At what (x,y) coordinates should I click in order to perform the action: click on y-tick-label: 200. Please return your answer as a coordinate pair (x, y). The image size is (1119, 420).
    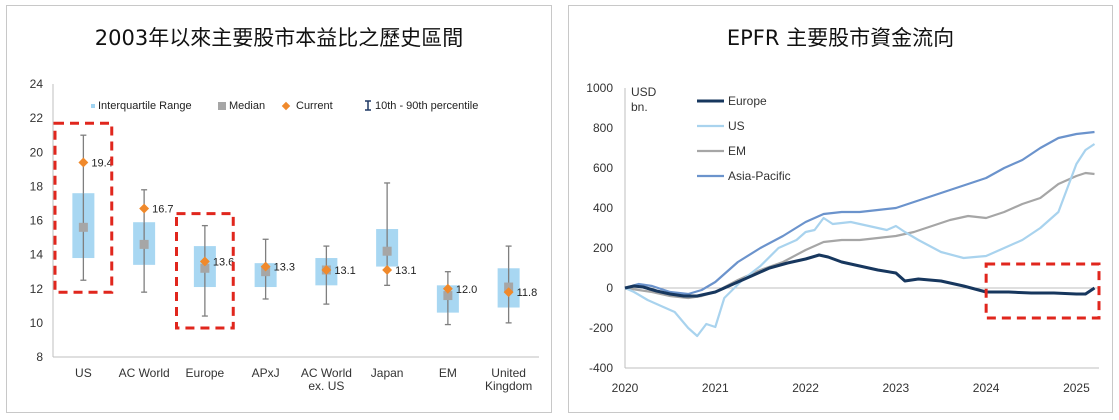
    Looking at the image, I should click on (603, 248).